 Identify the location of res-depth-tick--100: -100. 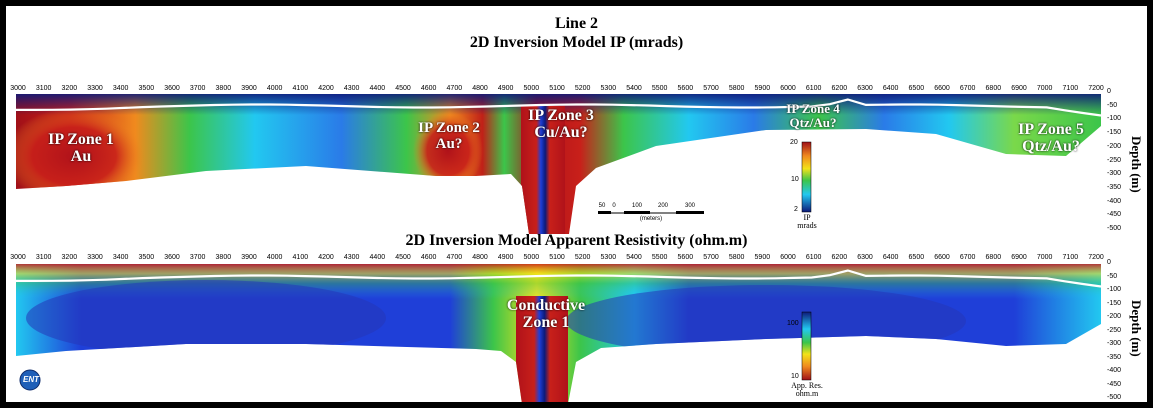
(1114, 289).